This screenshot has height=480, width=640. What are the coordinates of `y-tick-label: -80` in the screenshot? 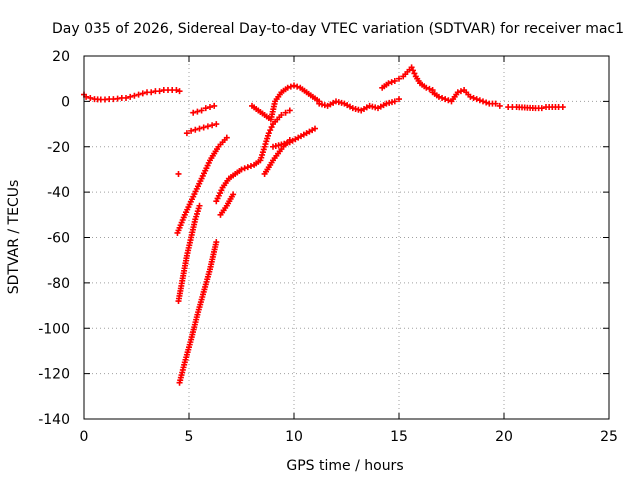 It's located at (58, 284).